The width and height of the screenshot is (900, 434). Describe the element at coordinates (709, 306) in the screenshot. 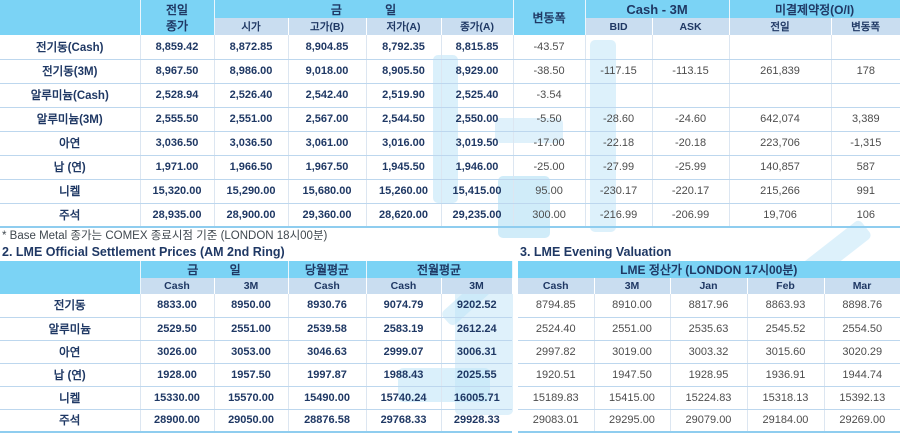

I see `cell-jan: 8817.96` at that location.